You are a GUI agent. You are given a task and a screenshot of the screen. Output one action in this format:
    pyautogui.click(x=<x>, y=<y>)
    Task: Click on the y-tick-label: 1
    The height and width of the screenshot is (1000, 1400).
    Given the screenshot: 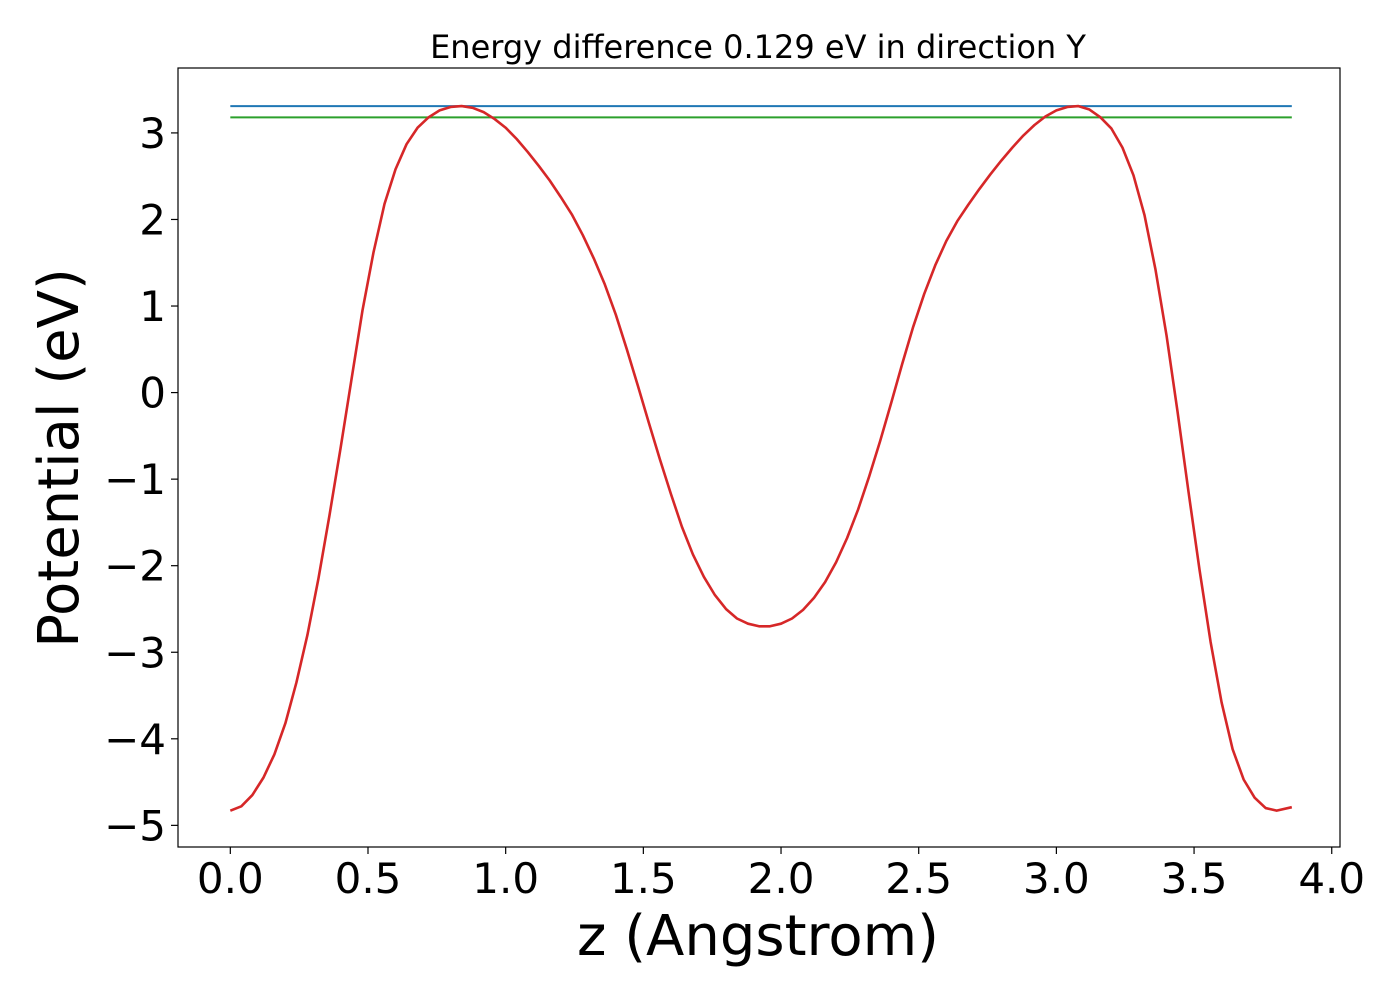 What is the action you would take?
    pyautogui.click(x=152, y=306)
    